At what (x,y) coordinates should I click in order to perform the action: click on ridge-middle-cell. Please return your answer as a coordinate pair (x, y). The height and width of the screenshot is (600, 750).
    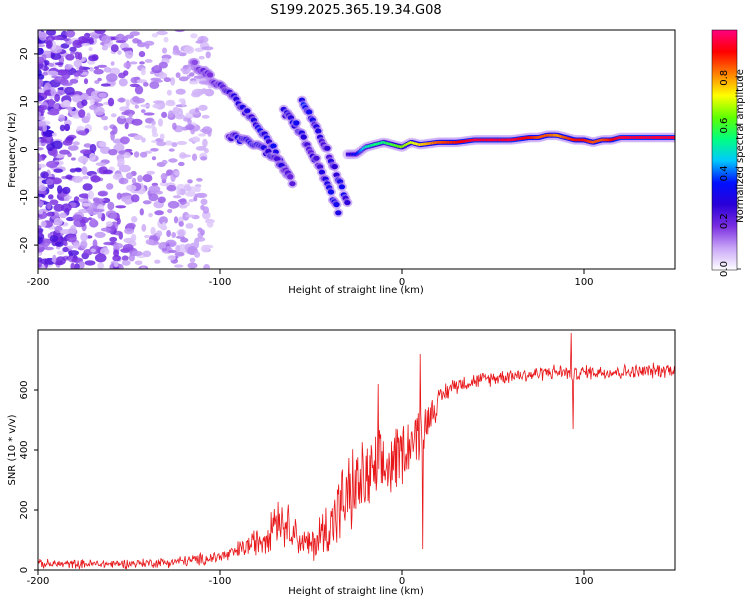
    Looking at the image, I should click on (292, 184).